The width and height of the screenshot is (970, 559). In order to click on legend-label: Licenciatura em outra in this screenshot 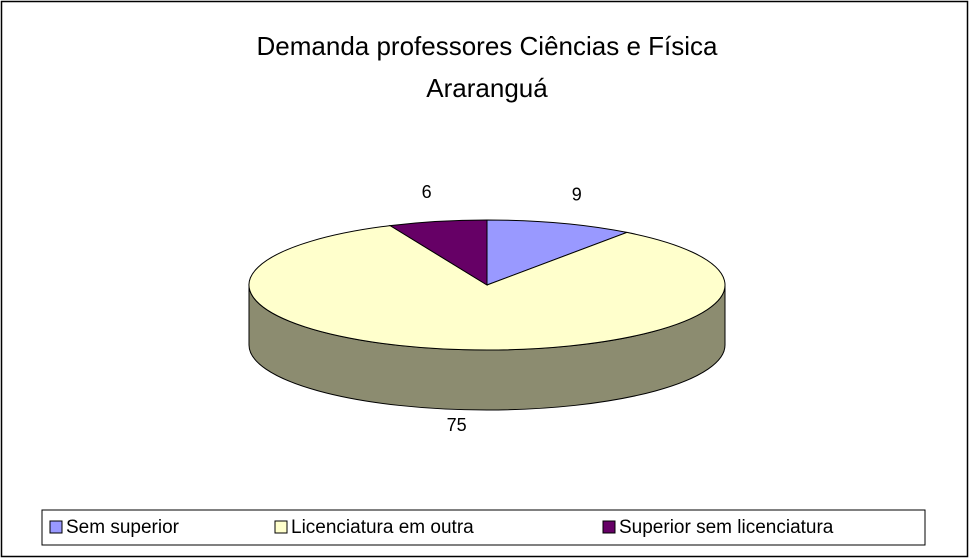, I will do `click(382, 527)`.